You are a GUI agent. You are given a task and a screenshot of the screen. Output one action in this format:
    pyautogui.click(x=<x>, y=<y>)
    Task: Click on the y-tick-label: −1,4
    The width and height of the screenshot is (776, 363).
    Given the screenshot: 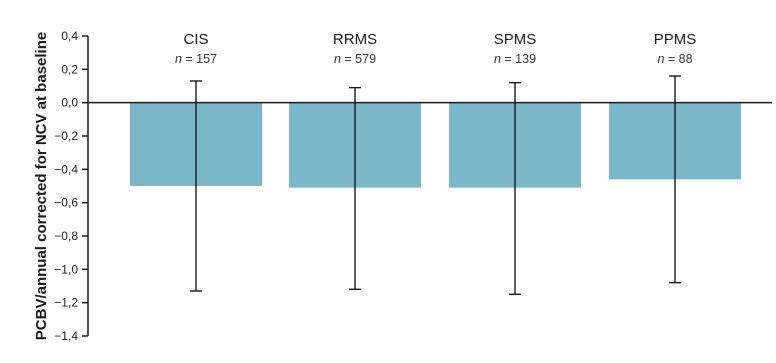 What is the action you would take?
    pyautogui.click(x=66, y=336)
    